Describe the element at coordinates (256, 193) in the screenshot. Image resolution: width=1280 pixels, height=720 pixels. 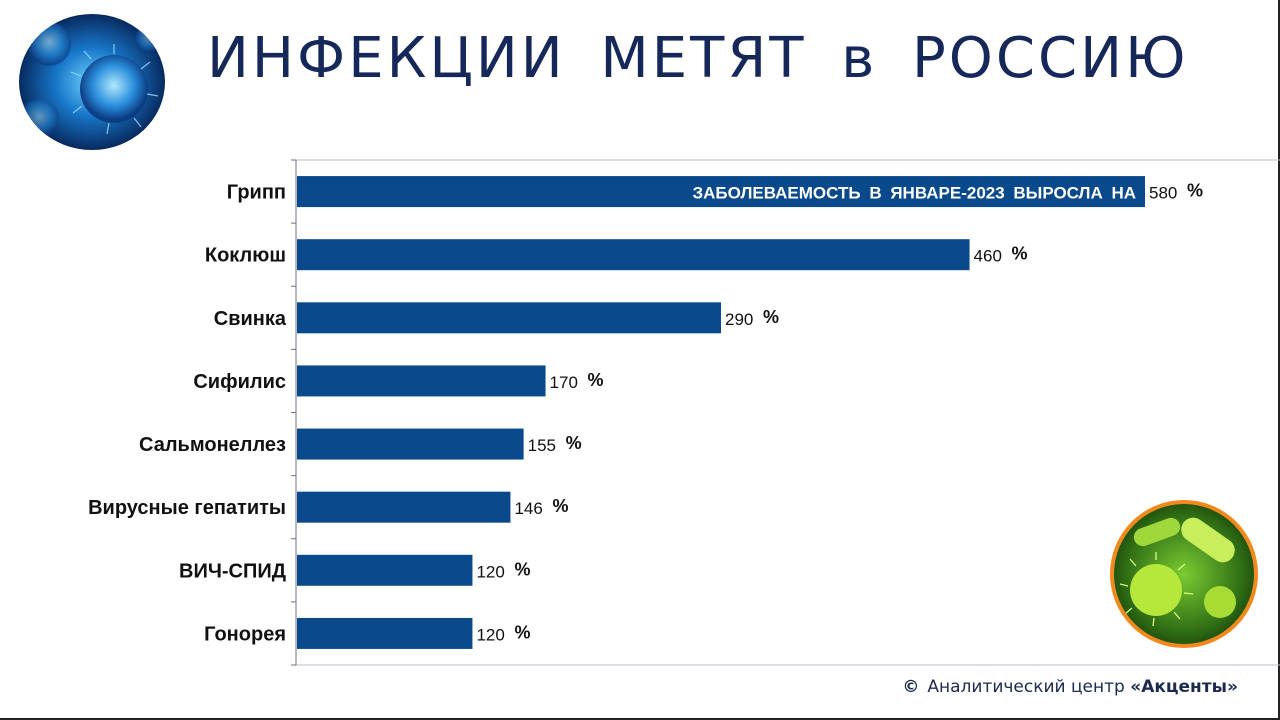
I see `category-label: Грипп` at that location.